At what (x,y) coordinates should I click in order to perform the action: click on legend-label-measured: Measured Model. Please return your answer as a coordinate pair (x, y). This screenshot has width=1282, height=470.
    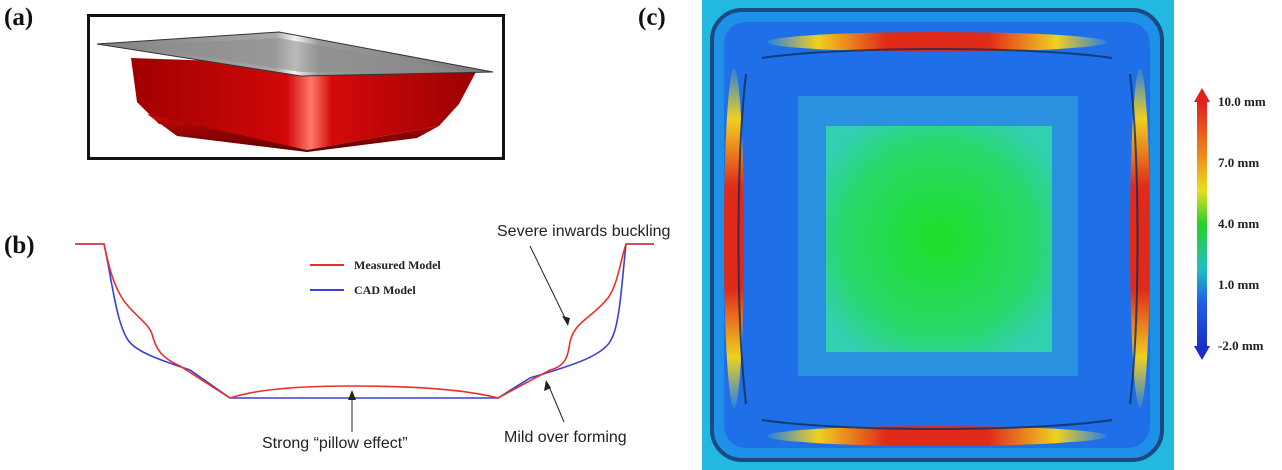
    Looking at the image, I should click on (397, 265).